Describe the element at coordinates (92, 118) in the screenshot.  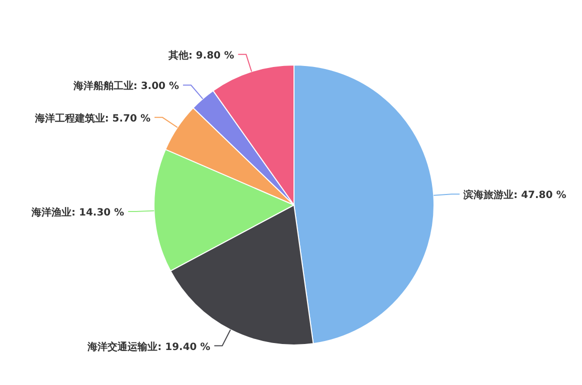
I see `slice-label: 海洋工程建筑业: 5.70 %` at that location.